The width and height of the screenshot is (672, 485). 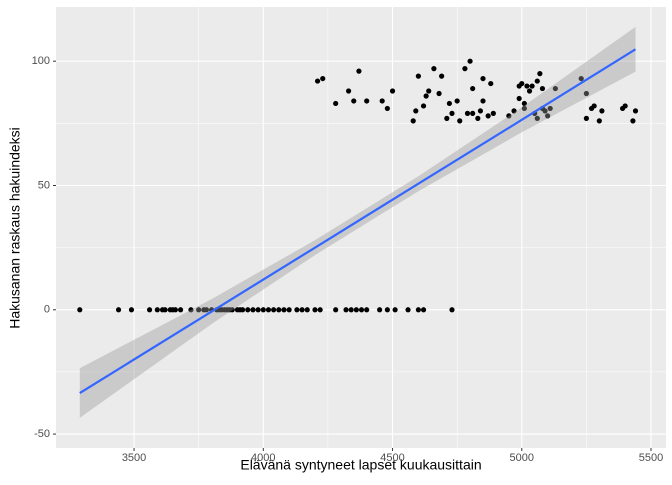 I want to click on y-axis-title: Hakusanan raskaus hakuindeksi, so click(x=15, y=228).